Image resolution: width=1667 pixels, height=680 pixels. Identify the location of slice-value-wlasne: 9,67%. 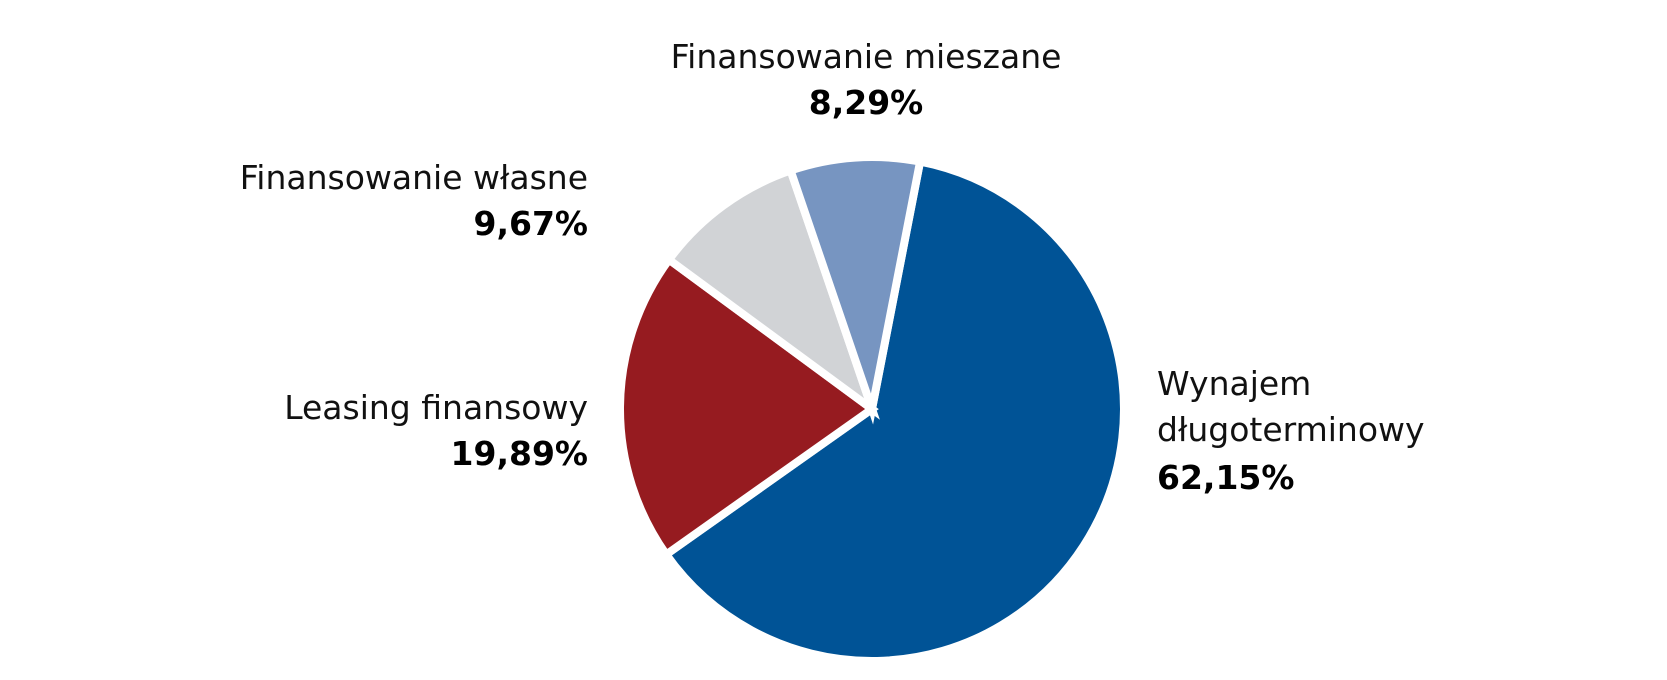
(531, 223).